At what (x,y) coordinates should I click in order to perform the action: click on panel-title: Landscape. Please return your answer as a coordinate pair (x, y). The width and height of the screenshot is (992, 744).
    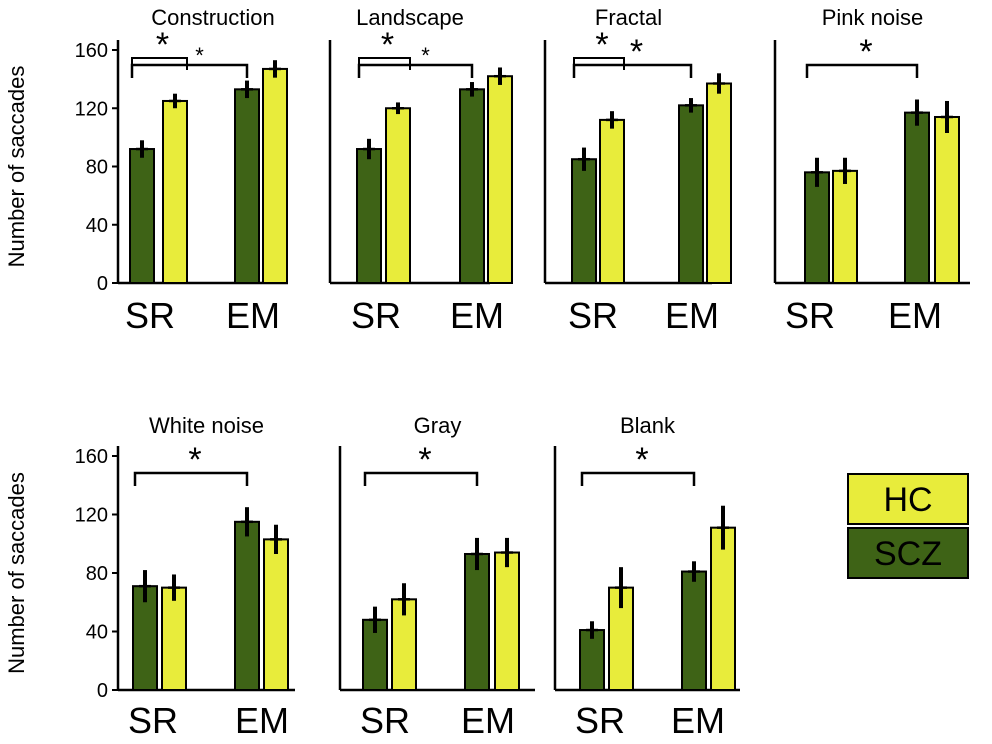
    Looking at the image, I should click on (410, 17).